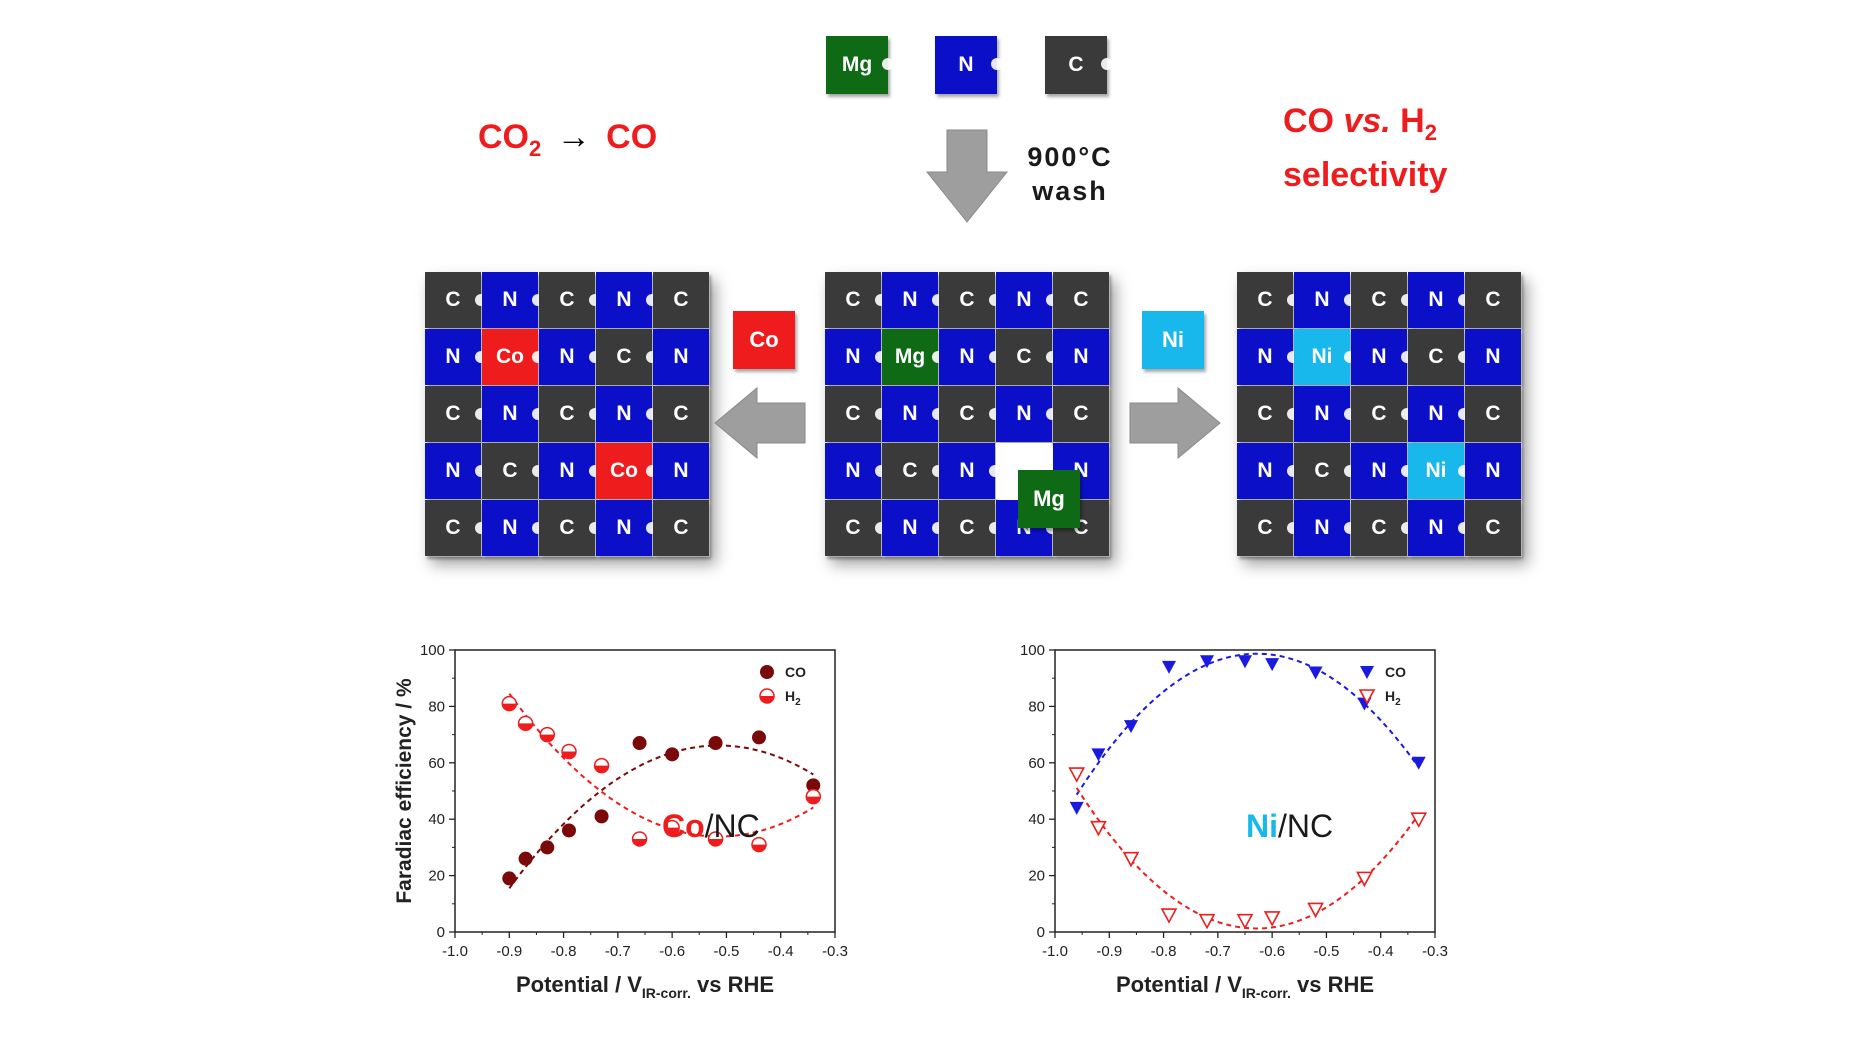 The image size is (1851, 1043). Describe the element at coordinates (1332, 984) in the screenshot. I see `x-axis-label-suffix: vs RHE` at that location.